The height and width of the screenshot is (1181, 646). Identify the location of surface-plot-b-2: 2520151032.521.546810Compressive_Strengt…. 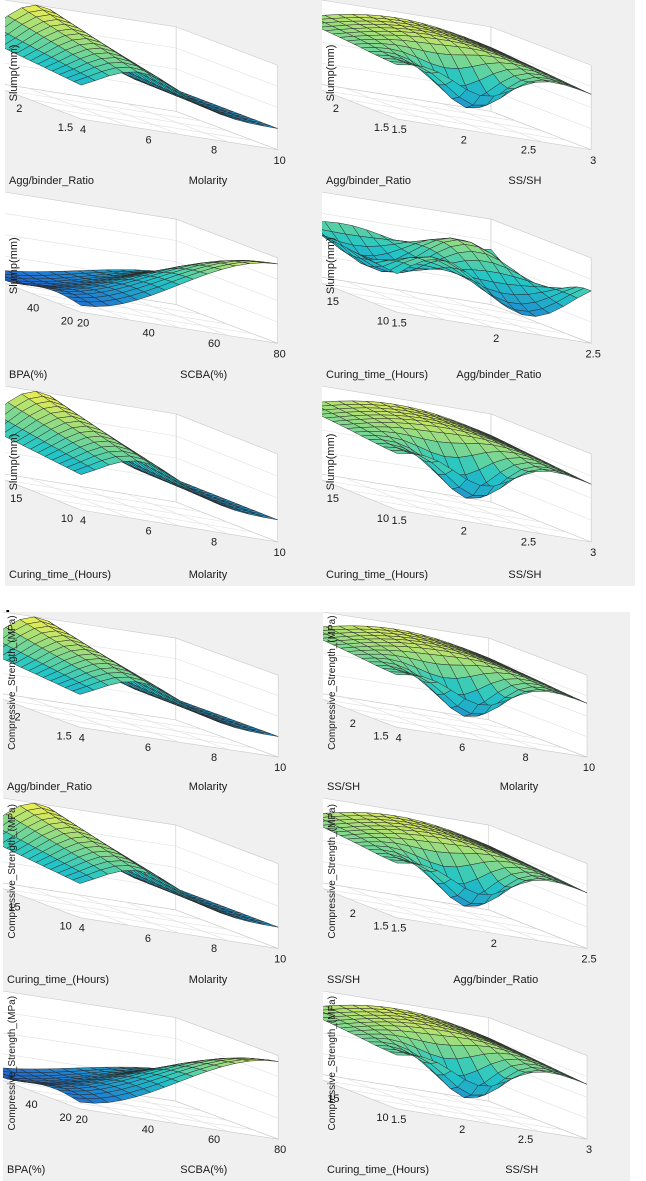
(476, 705).